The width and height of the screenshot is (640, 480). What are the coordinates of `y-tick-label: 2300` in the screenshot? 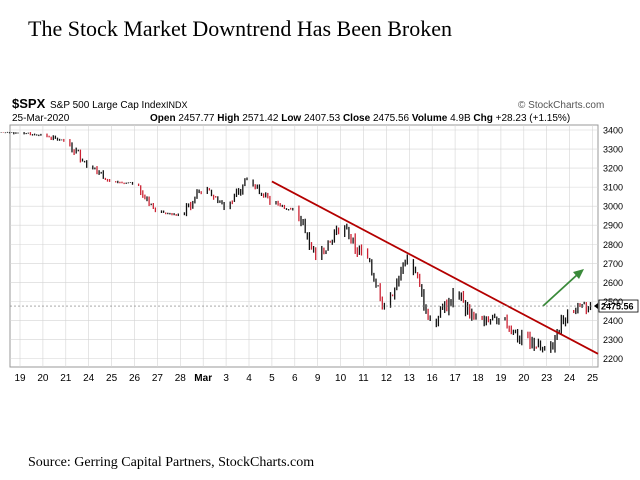 It's located at (613, 340).